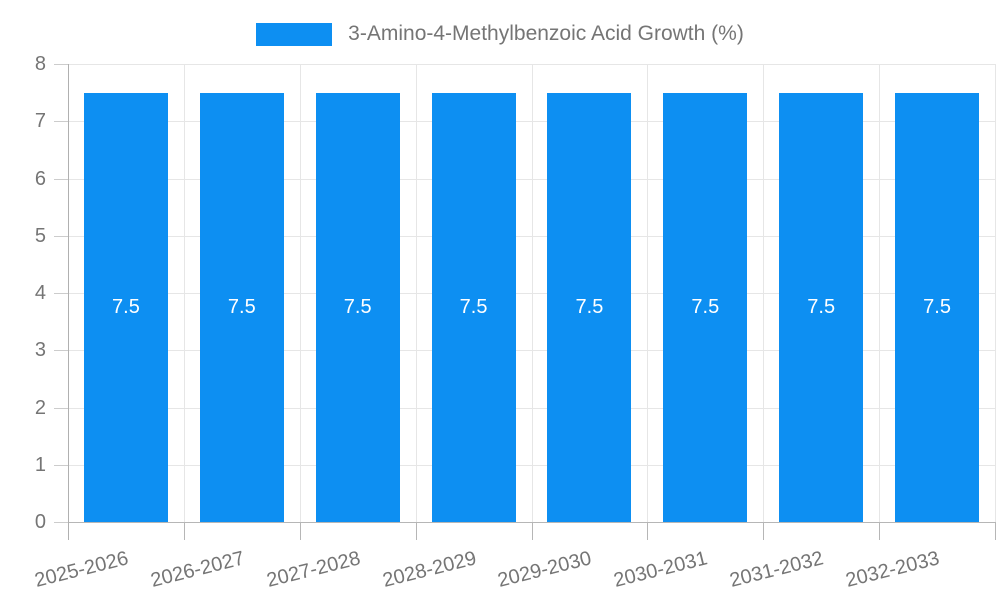  Describe the element at coordinates (40, 64) in the screenshot. I see `y-axis-label-8: 8` at that location.